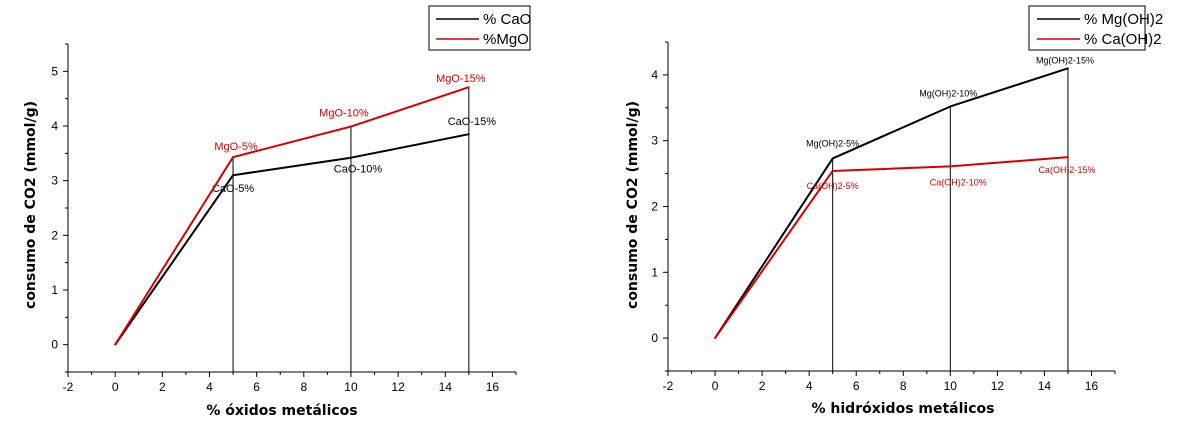 This screenshot has height=425, width=1191. I want to click on legend-label: % CaO, so click(507, 19).